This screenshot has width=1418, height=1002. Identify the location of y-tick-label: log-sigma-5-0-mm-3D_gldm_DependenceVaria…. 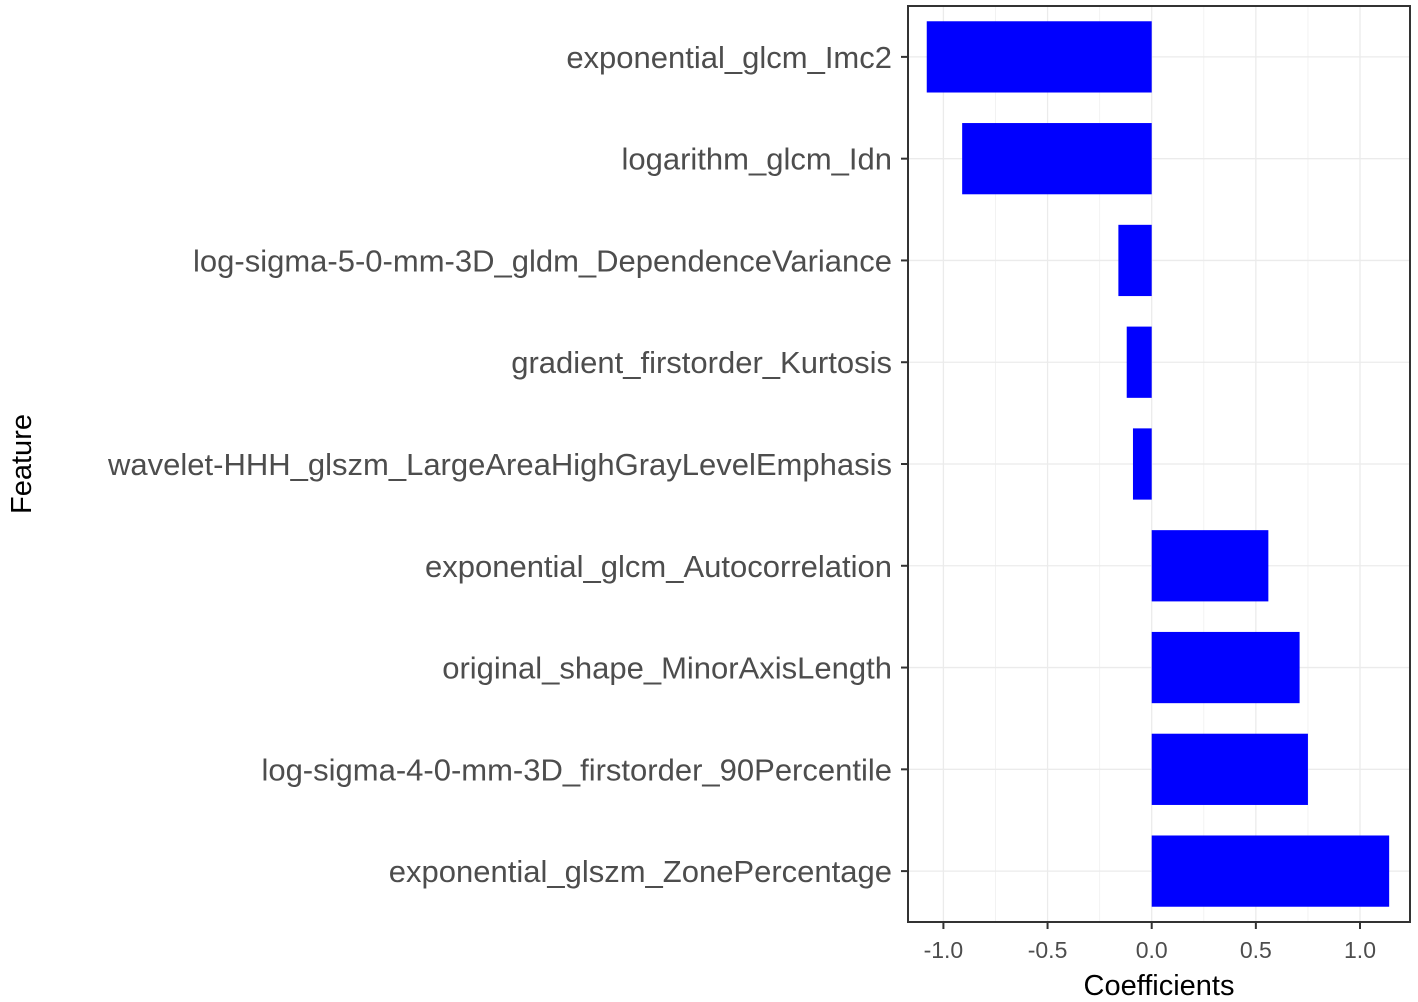
(542, 260).